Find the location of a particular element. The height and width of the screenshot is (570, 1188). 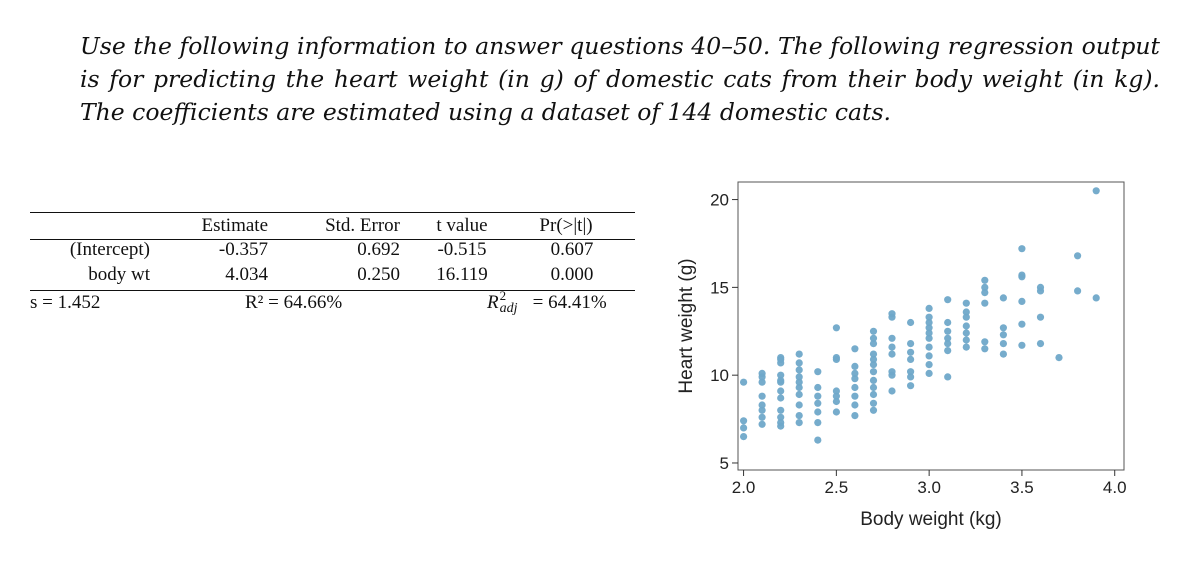

r2adj-subscript: adj is located at coordinates (508, 308).